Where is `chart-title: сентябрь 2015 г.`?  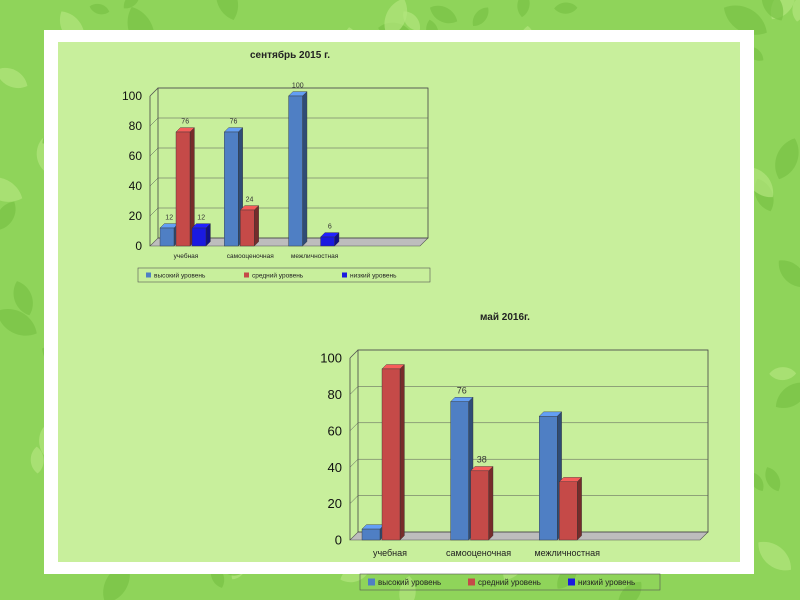 chart-title: сентябрь 2015 г. is located at coordinates (290, 55).